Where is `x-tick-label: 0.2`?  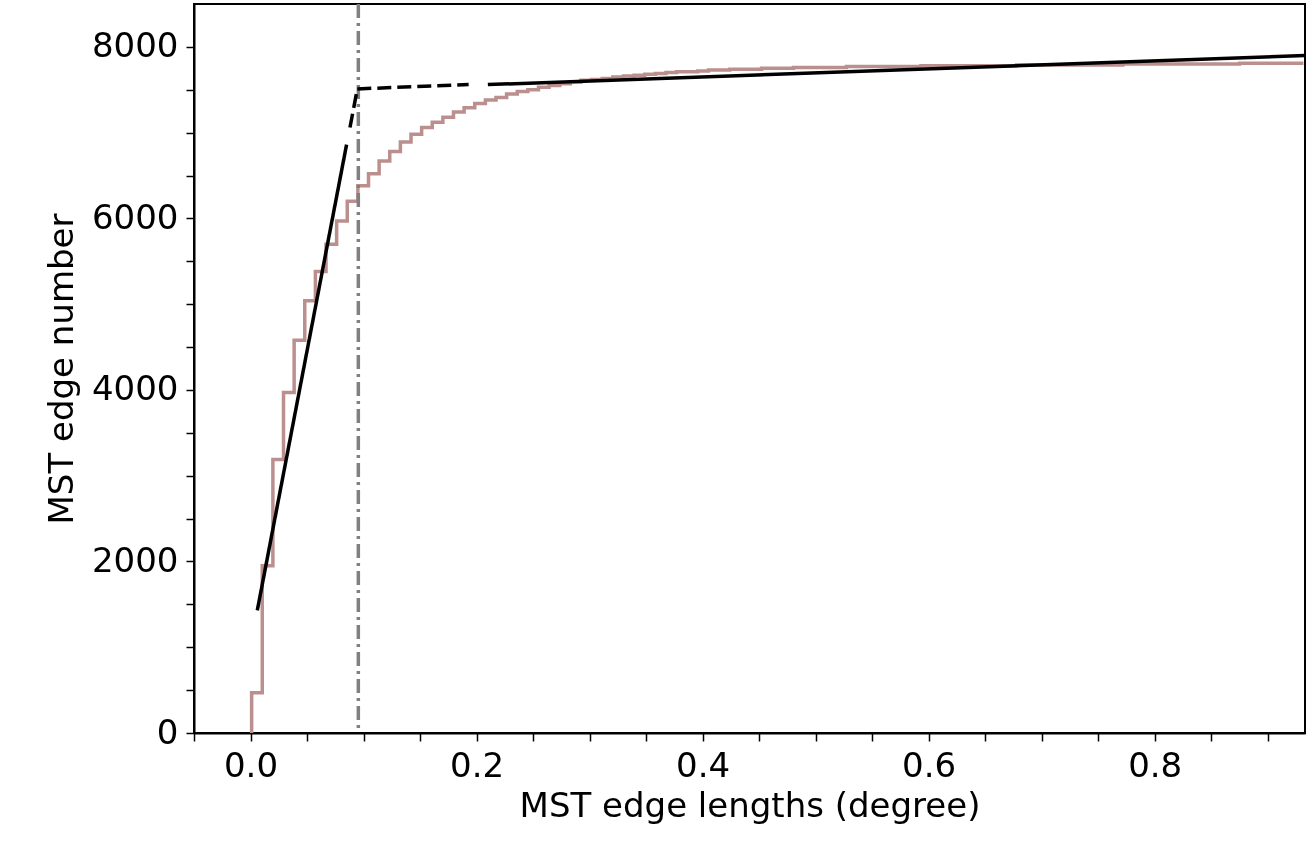
x-tick-label: 0.2 is located at coordinates (477, 764).